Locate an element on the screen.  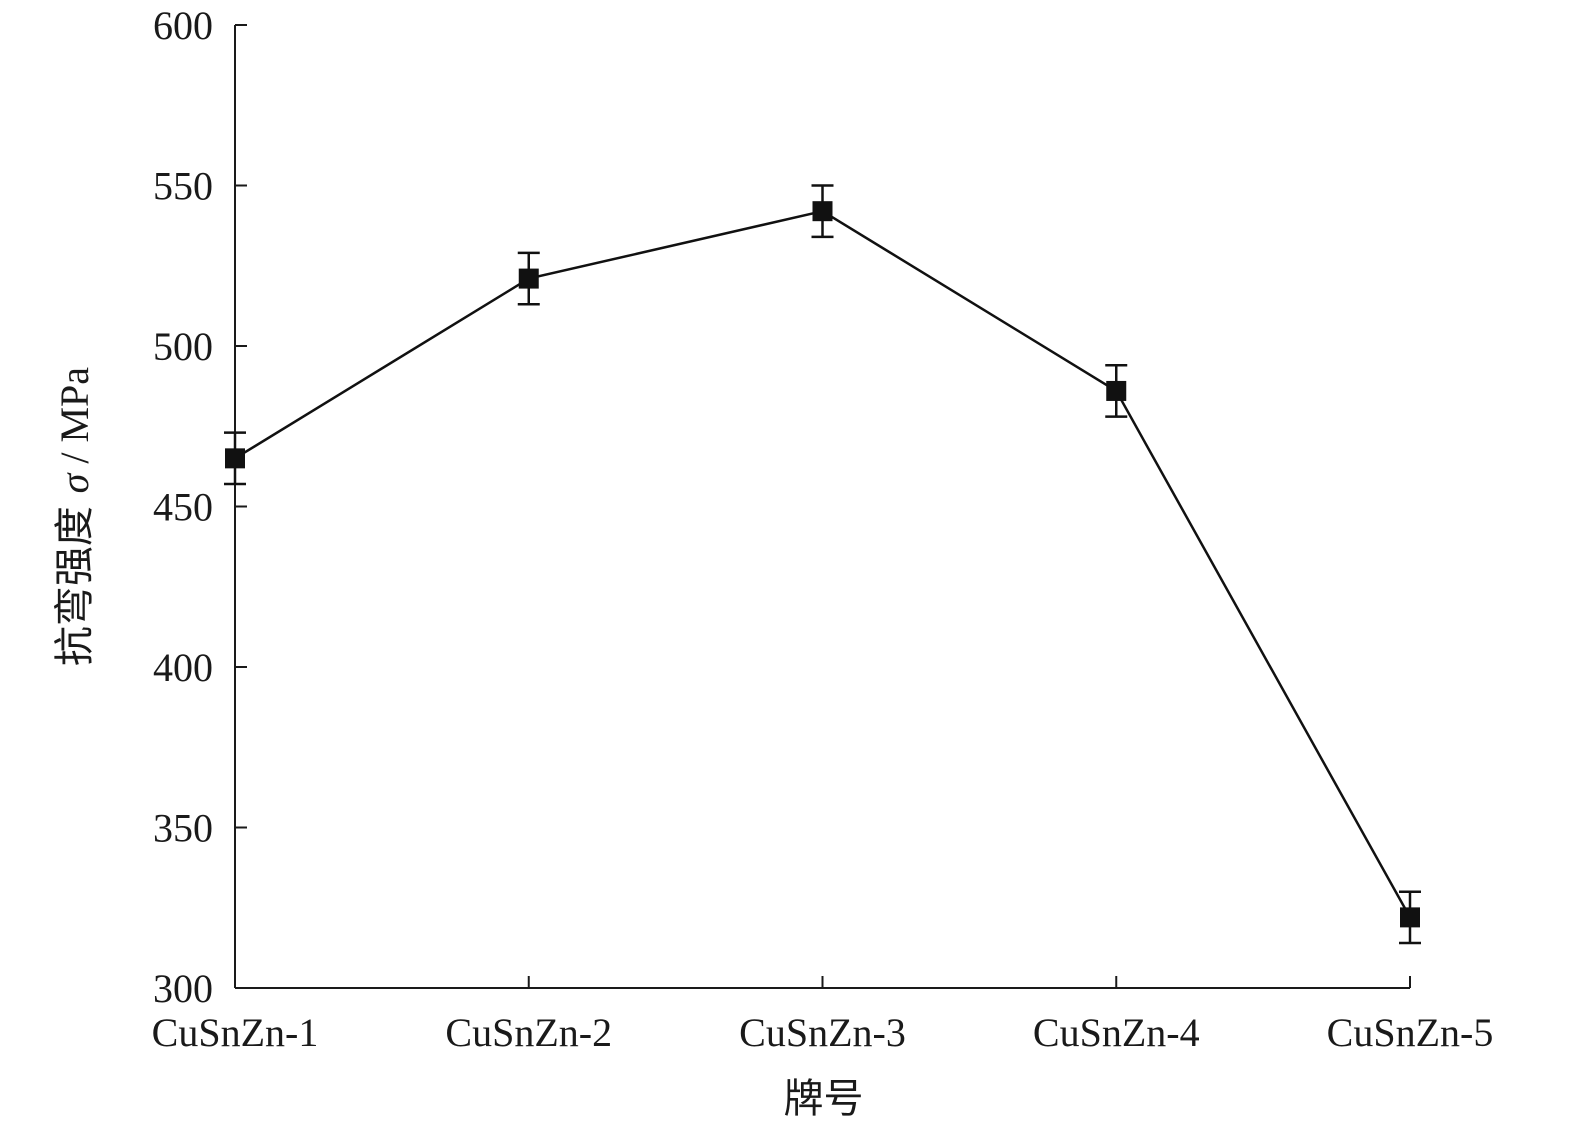
x-tick-label: CuSnZn-1 is located at coordinates (235, 1032).